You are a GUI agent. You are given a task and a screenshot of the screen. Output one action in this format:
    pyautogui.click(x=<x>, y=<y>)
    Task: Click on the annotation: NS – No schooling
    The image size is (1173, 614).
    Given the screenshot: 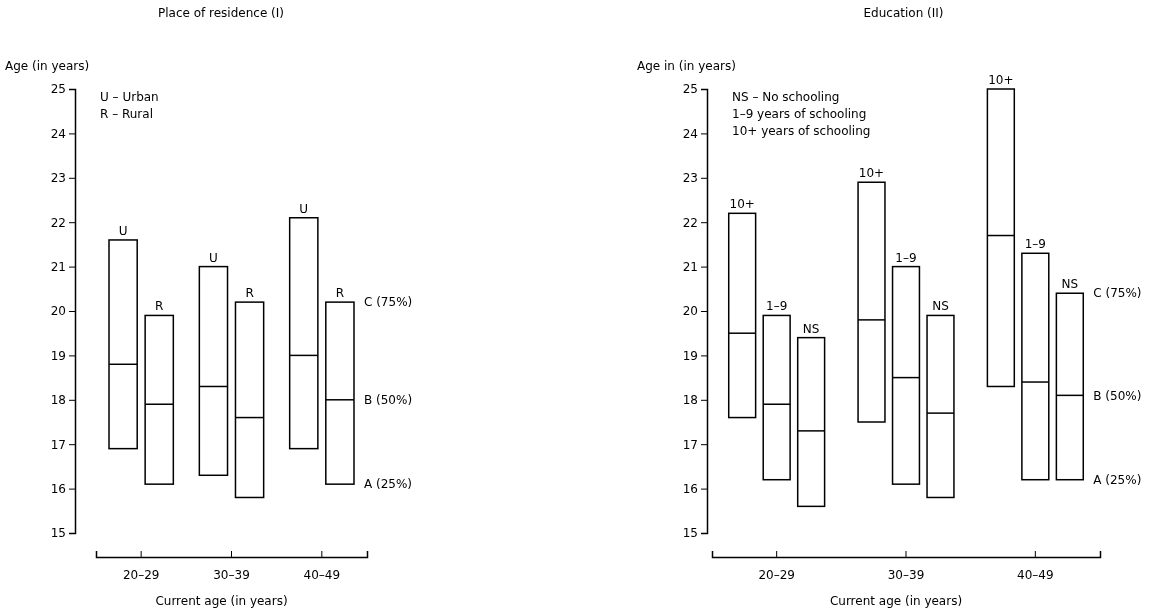 What is the action you would take?
    pyautogui.click(x=786, y=97)
    